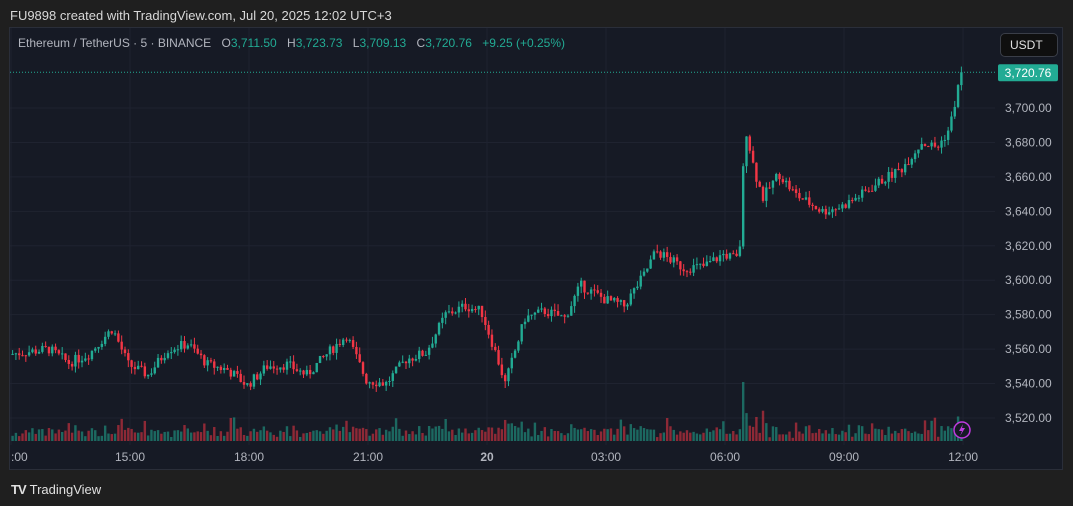 This screenshot has height=506, width=1073. What do you see at coordinates (1029, 45) in the screenshot?
I see `currency-button: USDT` at bounding box center [1029, 45].